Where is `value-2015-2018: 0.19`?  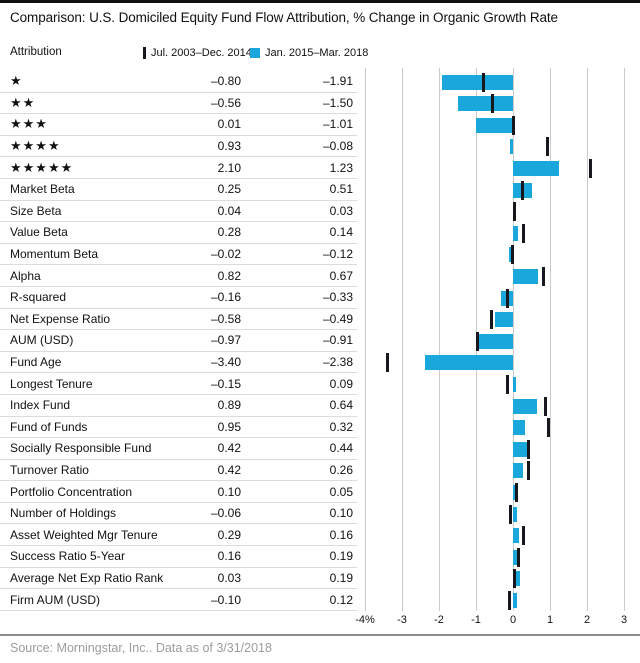
value-2015-2018: 0.19 is located at coordinates (341, 556).